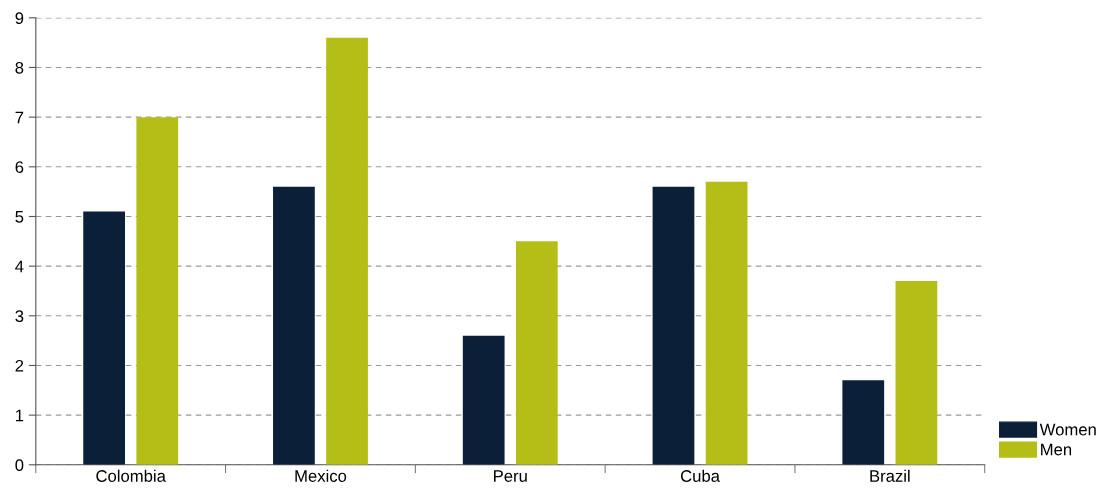  I want to click on legend-label: Women, so click(1067, 429).